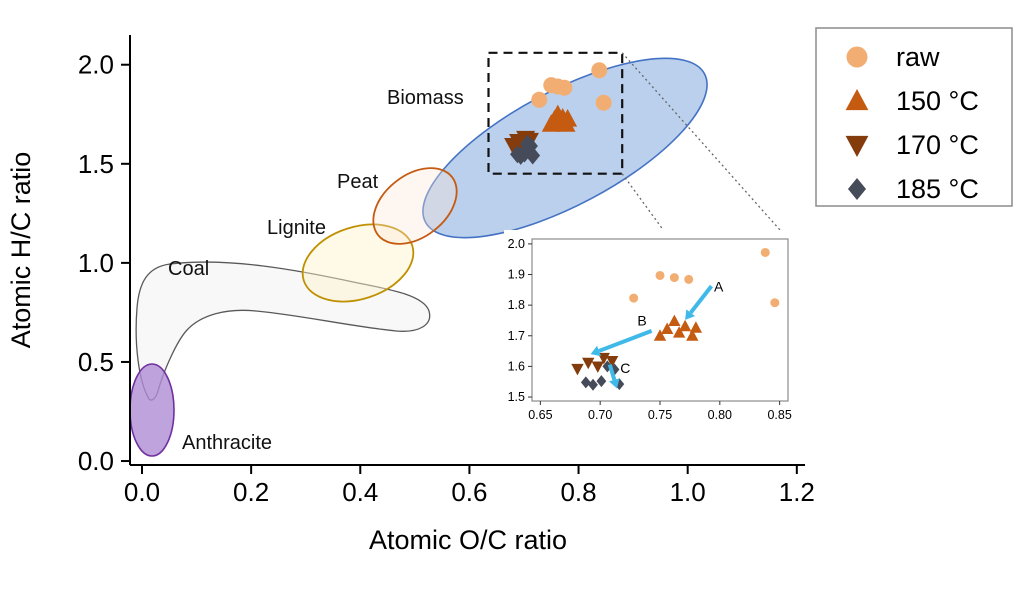  I want to click on coal-region, so click(283, 331).